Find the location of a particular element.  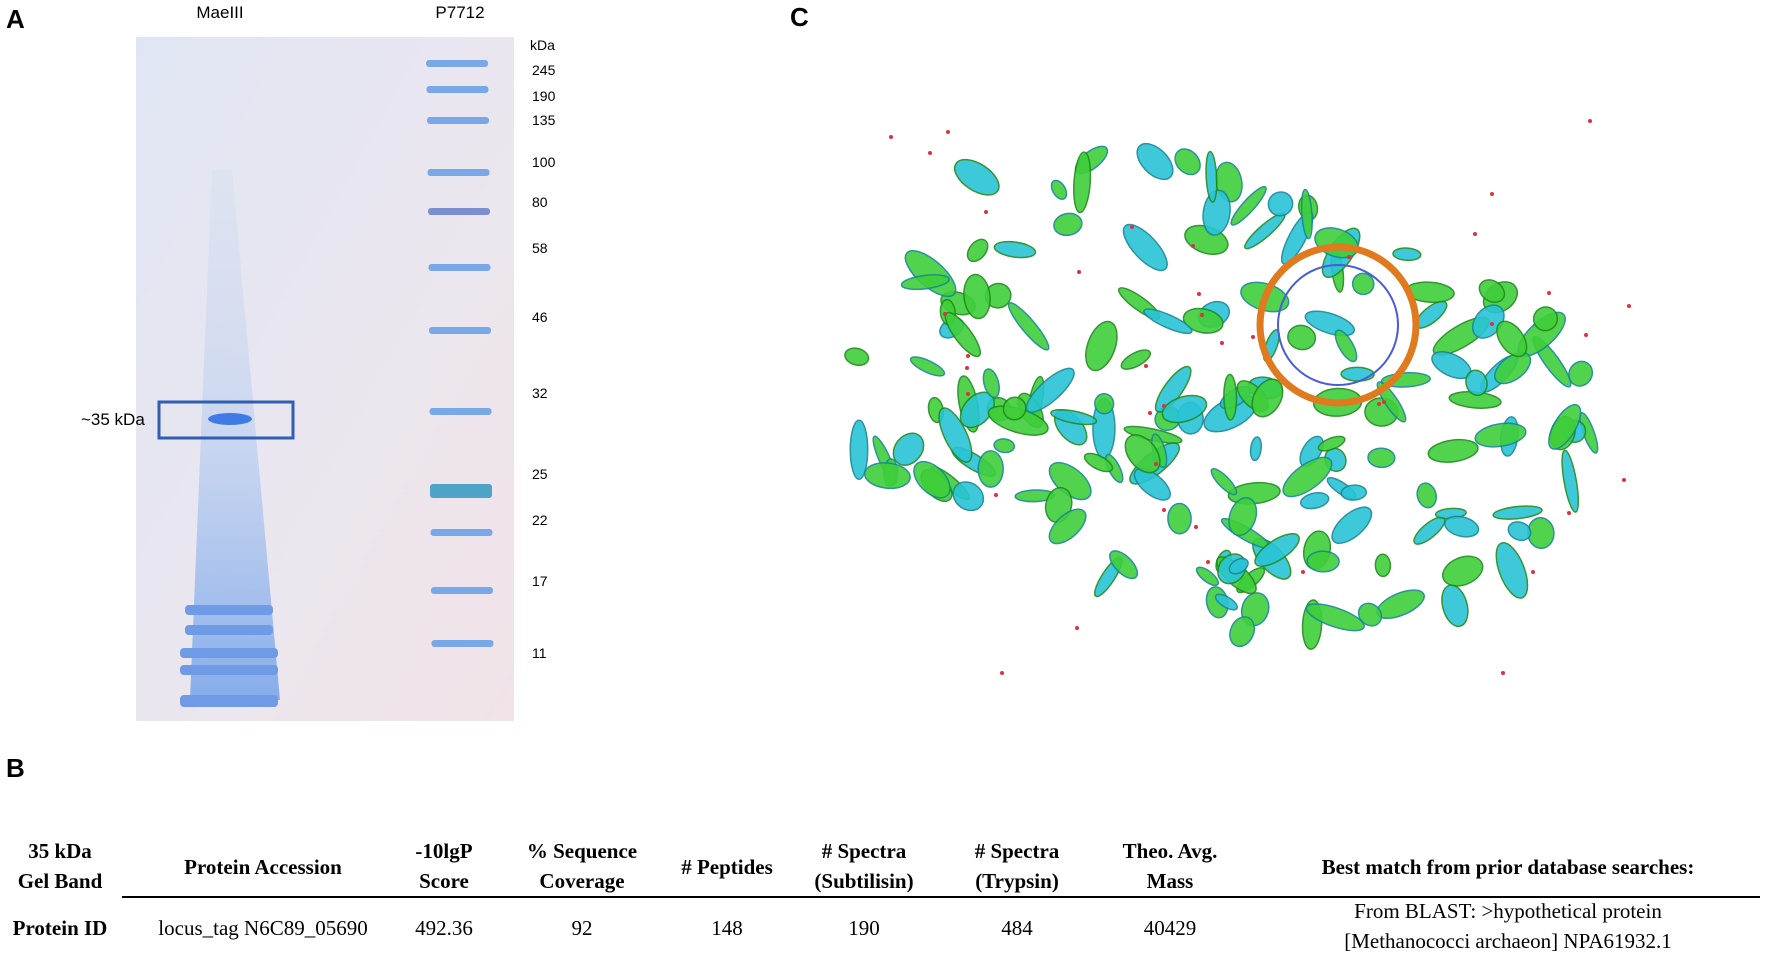

cell-line: 148 is located at coordinates (727, 928).